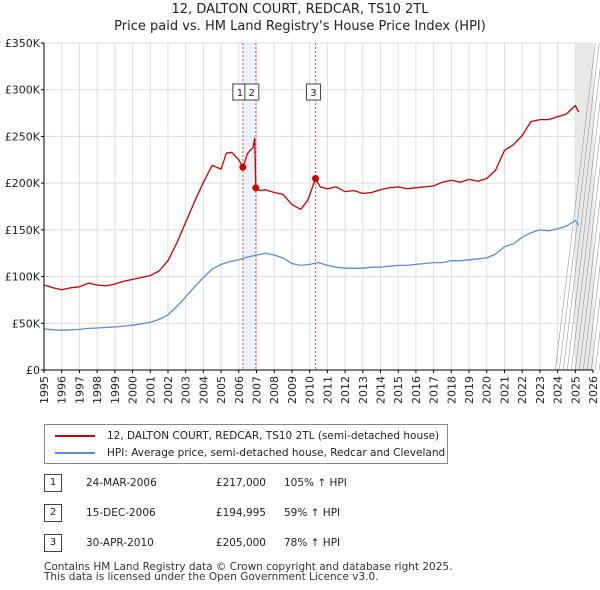 The width and height of the screenshot is (600, 590). I want to click on sale-row-1: 1 24-MAR-2006 £217,000 105% ↑ HPI, so click(254, 483).